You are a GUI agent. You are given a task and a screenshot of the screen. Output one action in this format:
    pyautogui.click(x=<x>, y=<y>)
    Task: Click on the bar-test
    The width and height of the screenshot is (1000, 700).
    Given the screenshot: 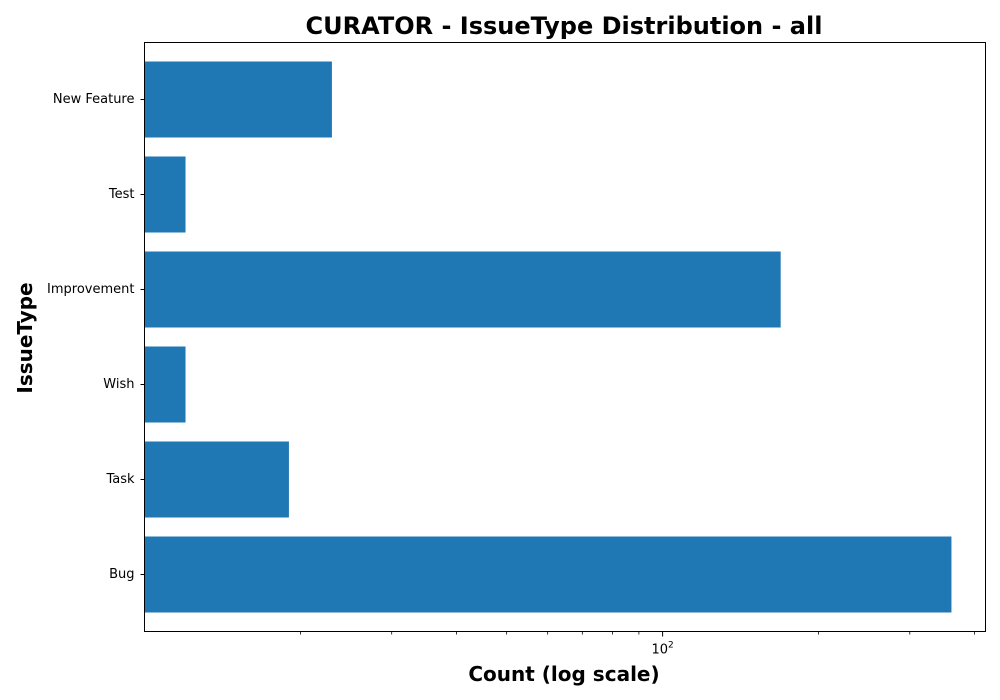 What is the action you would take?
    pyautogui.click(x=165, y=194)
    